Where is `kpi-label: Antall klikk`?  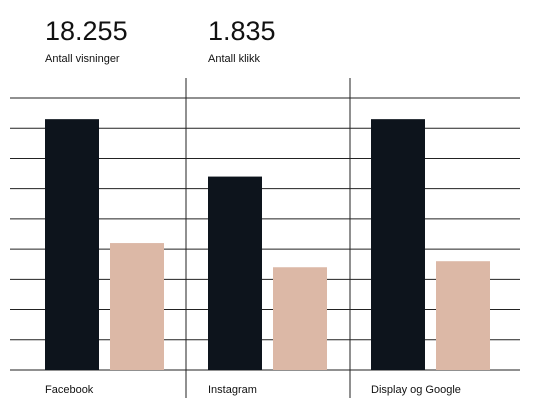 kpi-label: Antall klikk is located at coordinates (234, 59).